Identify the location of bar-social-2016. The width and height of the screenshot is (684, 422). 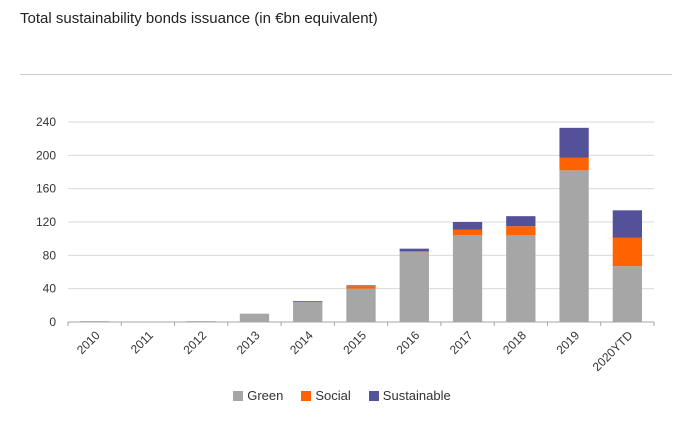
(414, 251).